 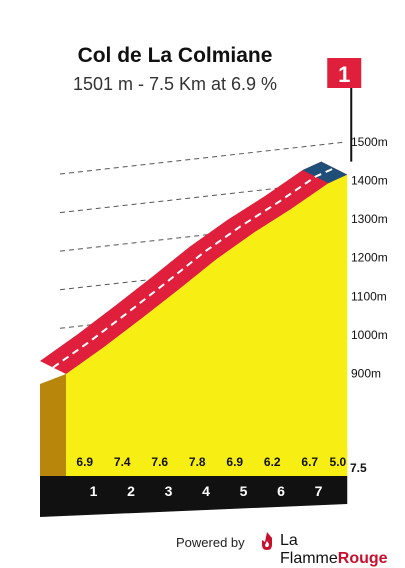 I want to click on brand-accent: Rouge, so click(x=362, y=558).